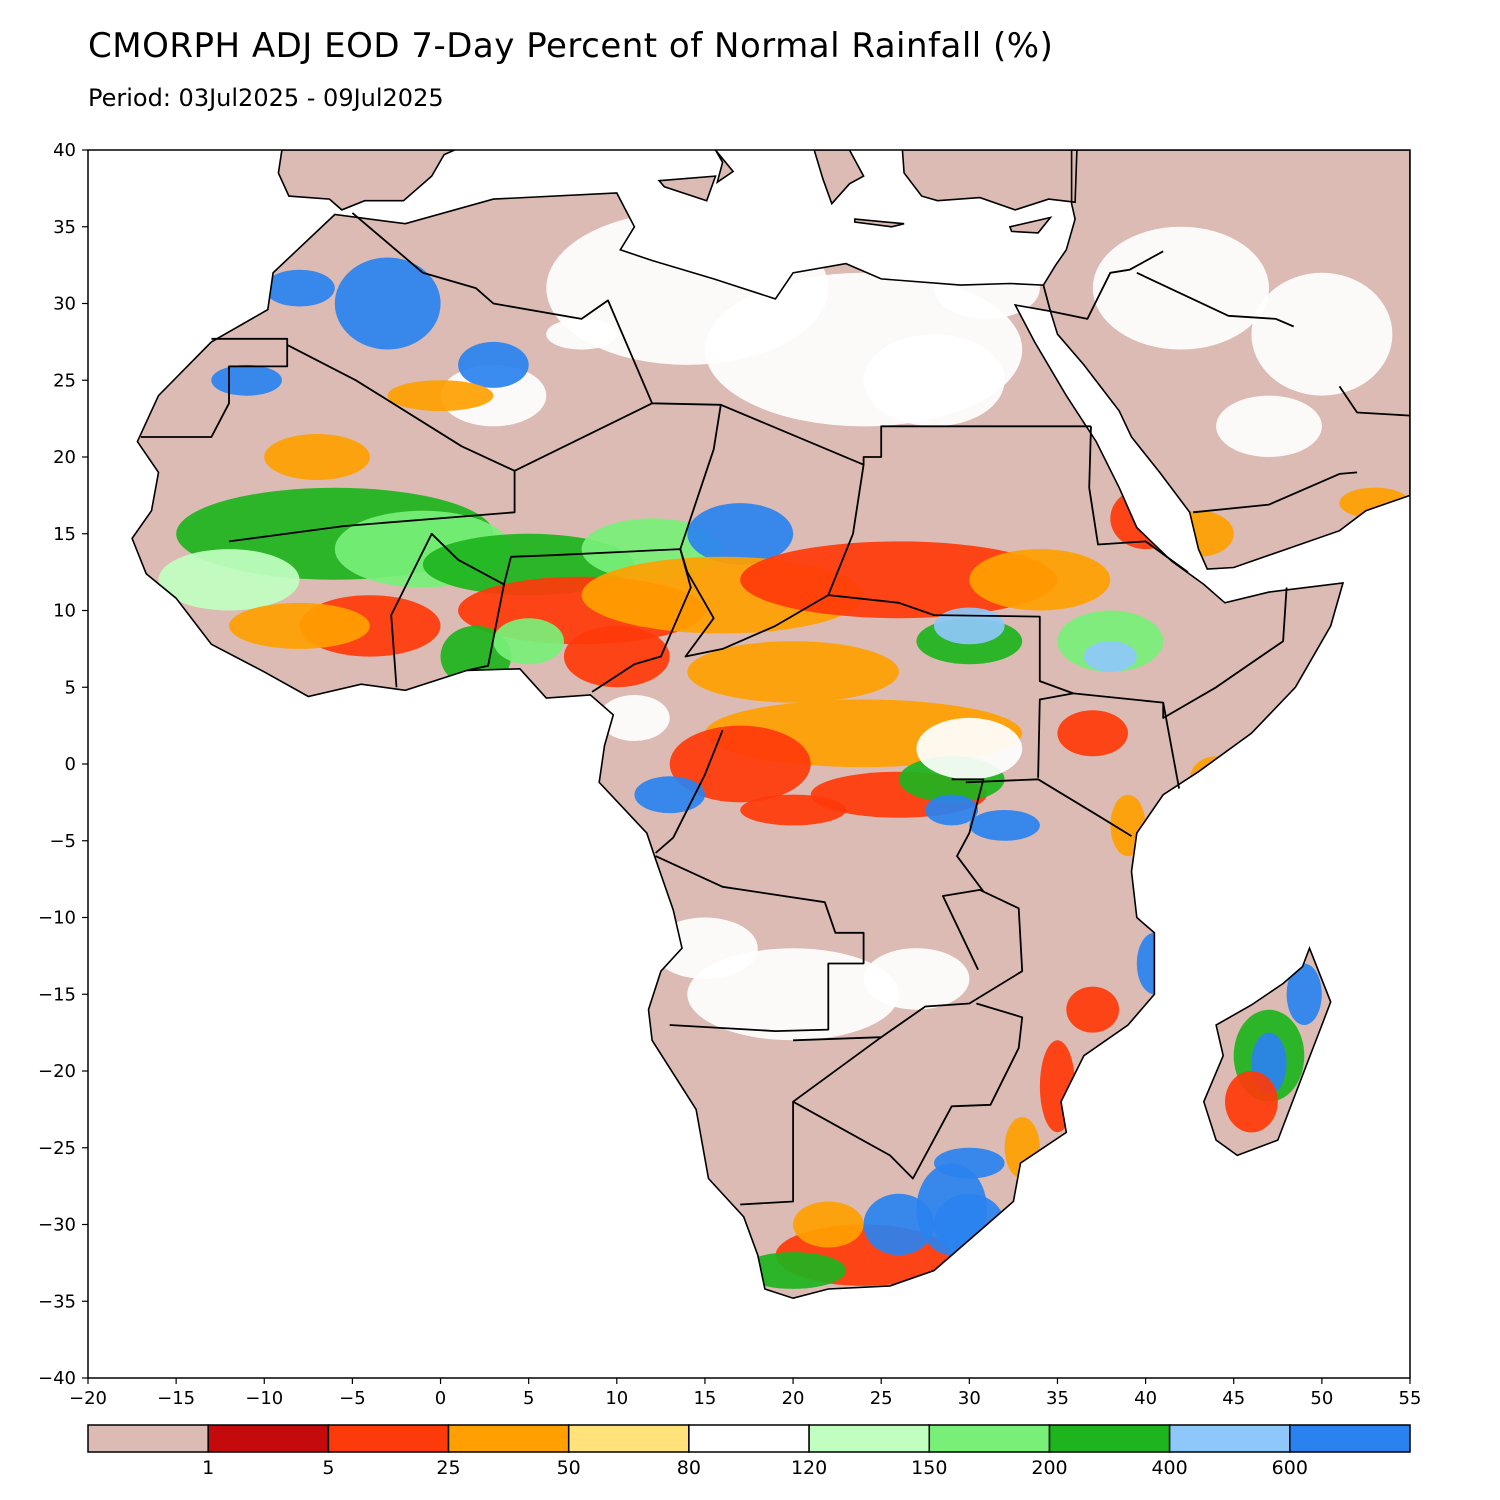 The image size is (1500, 1500). I want to click on y-tick-label: 30, so click(64, 304).